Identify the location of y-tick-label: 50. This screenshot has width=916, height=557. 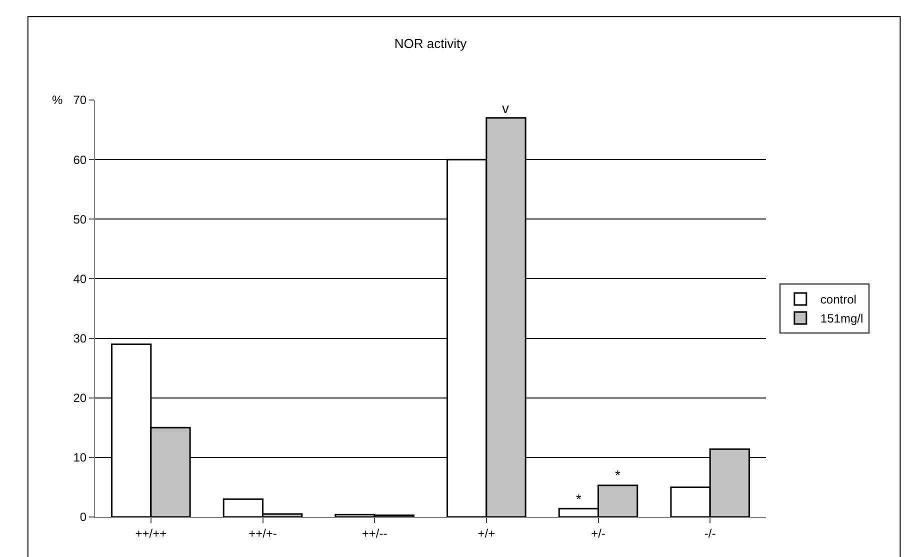
(80, 219).